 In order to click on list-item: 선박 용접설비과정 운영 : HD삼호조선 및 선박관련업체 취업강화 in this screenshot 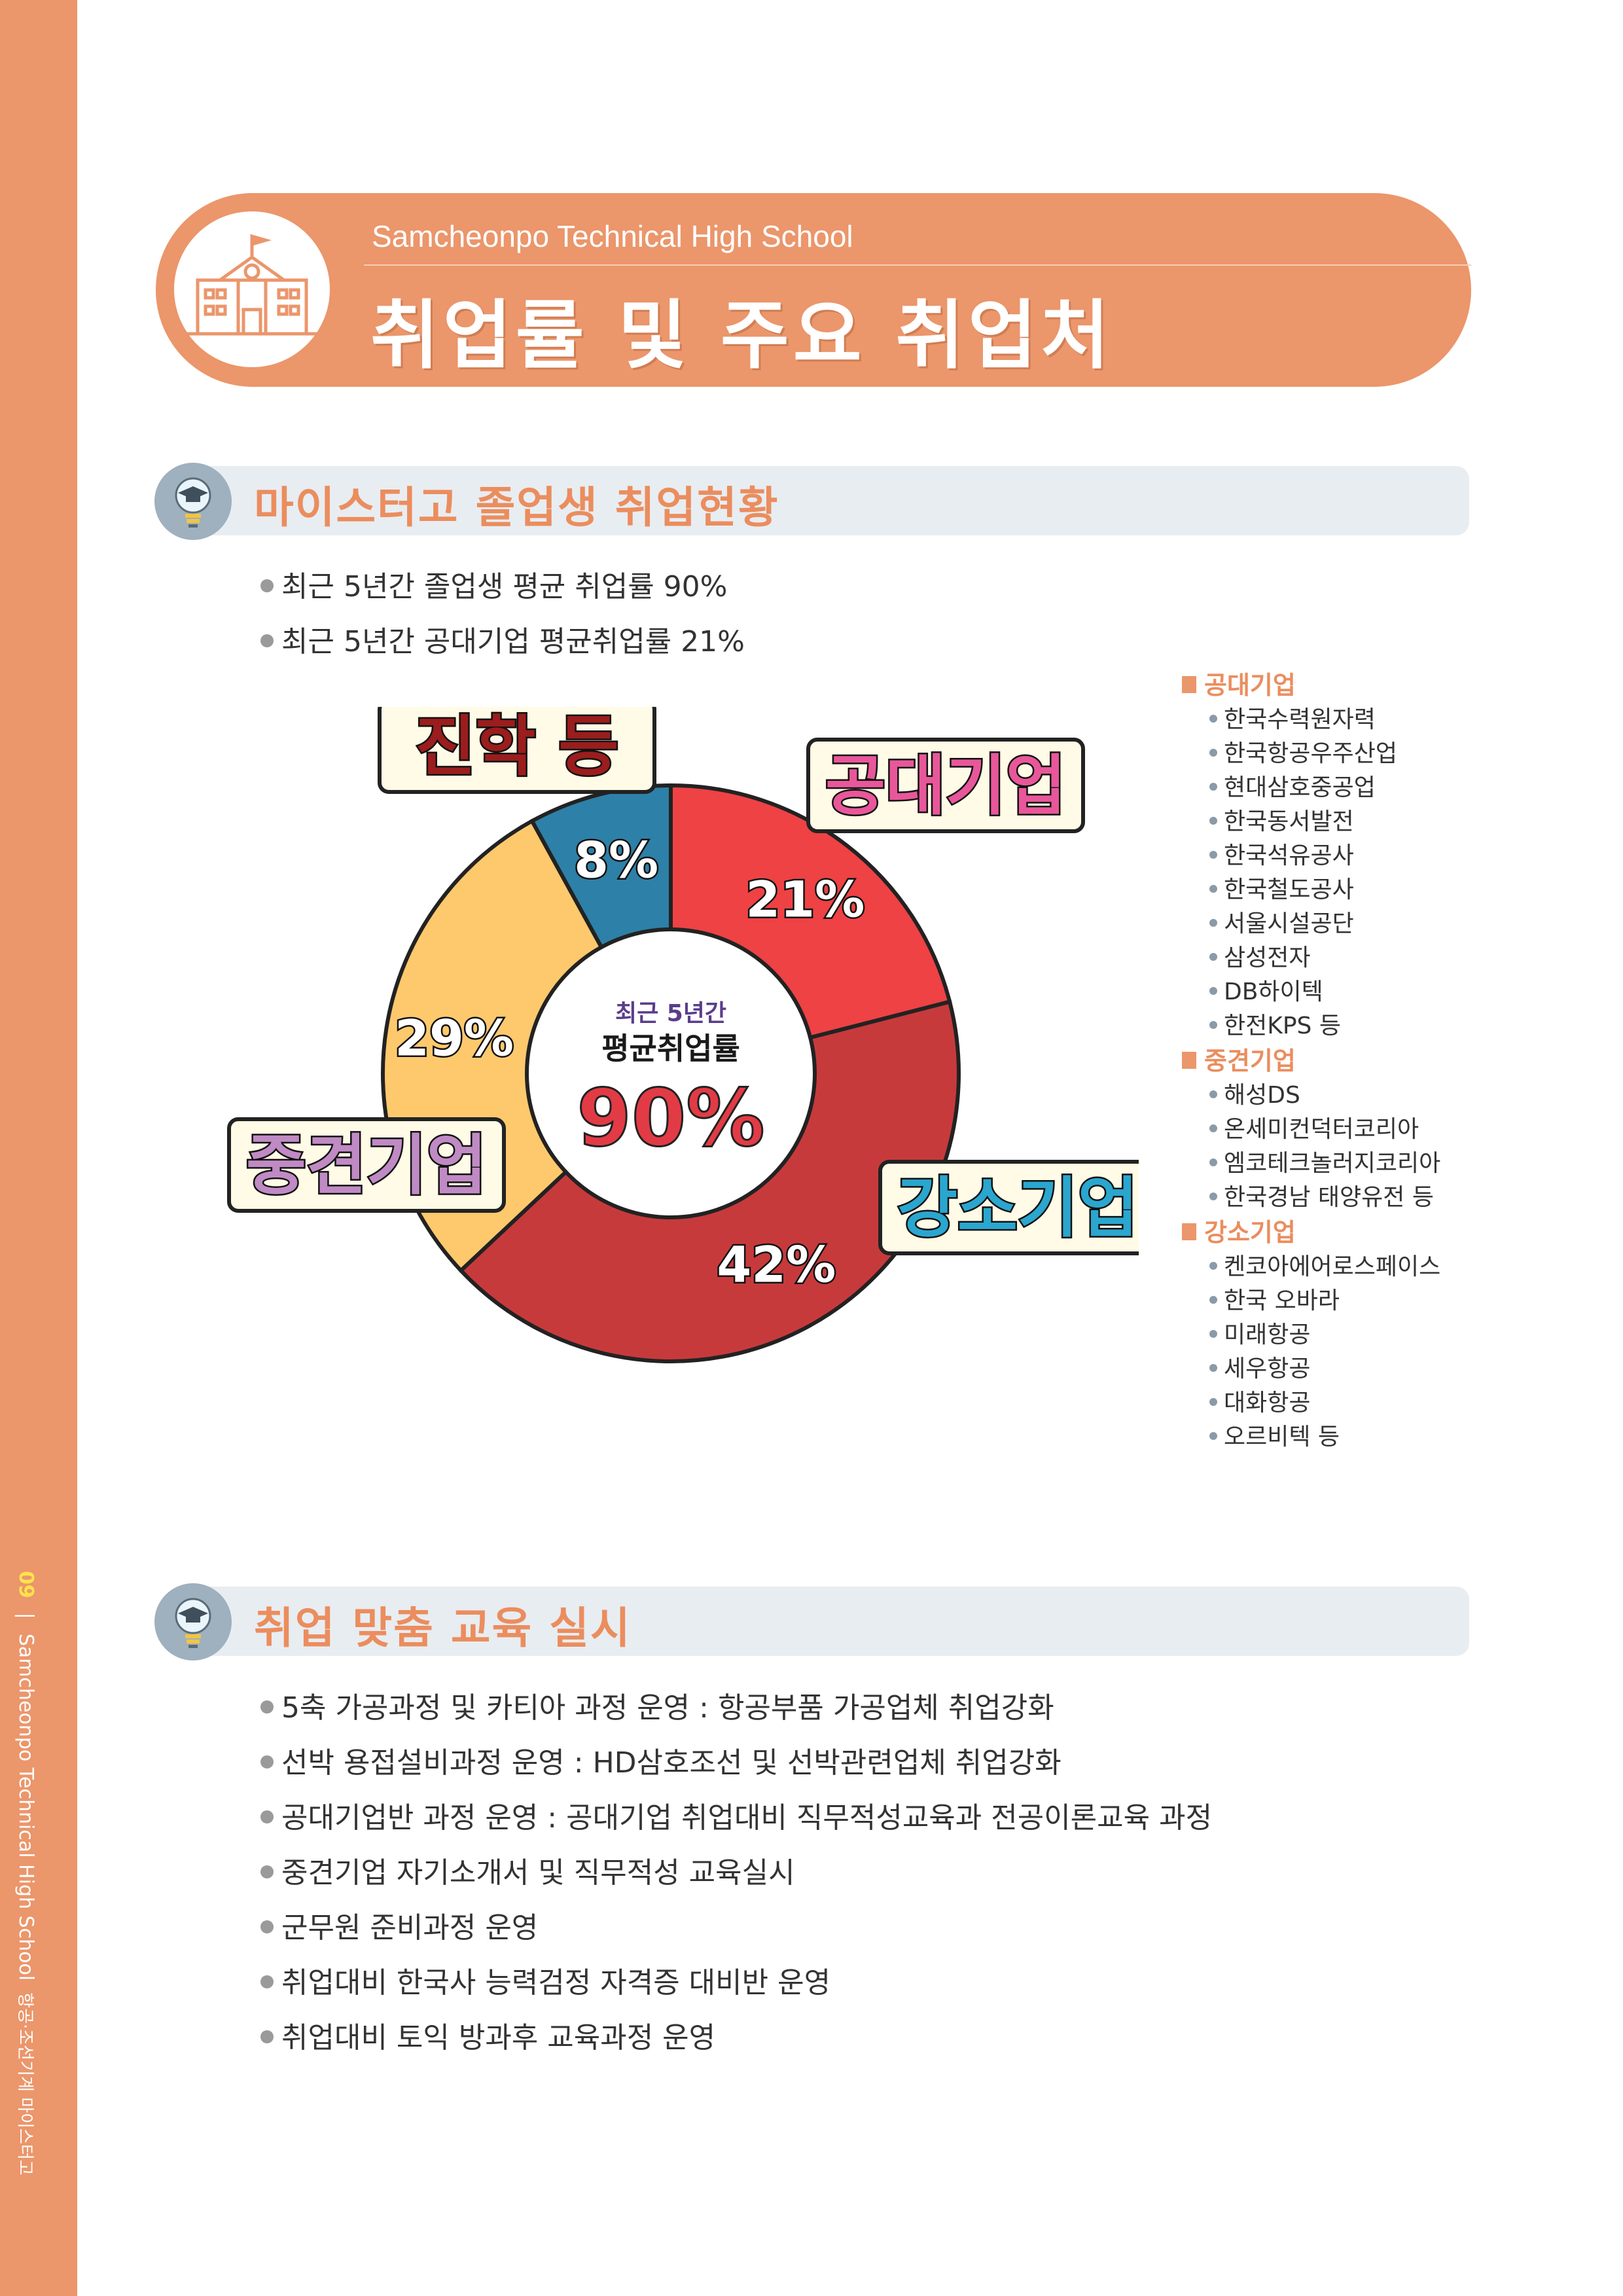, I will do `click(736, 1763)`.